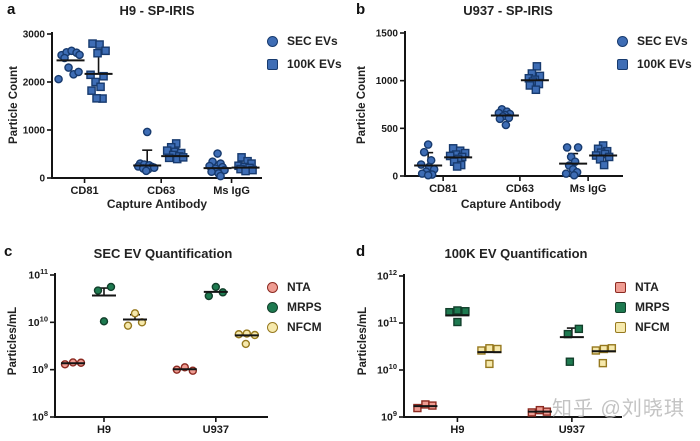 This screenshot has height=441, width=700. I want to click on chart-b-x-axis-title: Capture Antibody, so click(511, 204).